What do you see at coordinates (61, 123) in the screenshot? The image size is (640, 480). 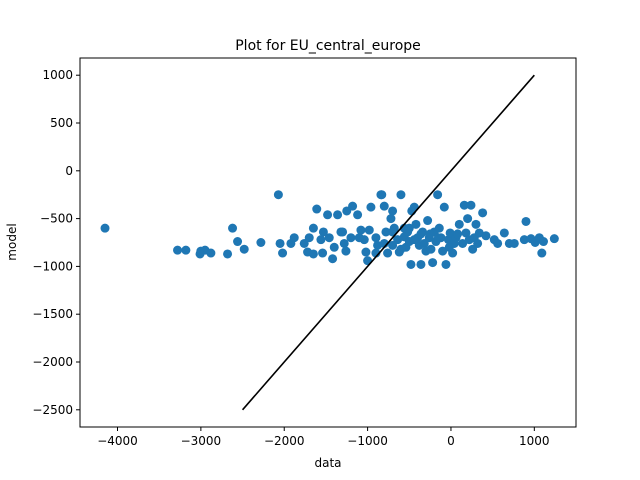 I see `y-tick-label: 500` at bounding box center [61, 123].